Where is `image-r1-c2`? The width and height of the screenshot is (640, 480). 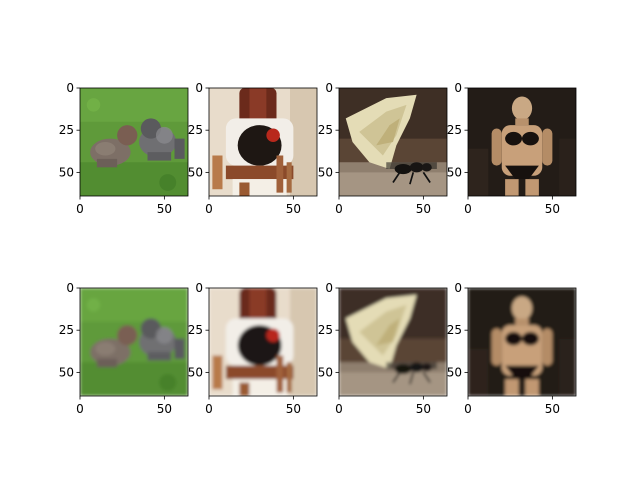 image-r1-c2 is located at coordinates (393, 342).